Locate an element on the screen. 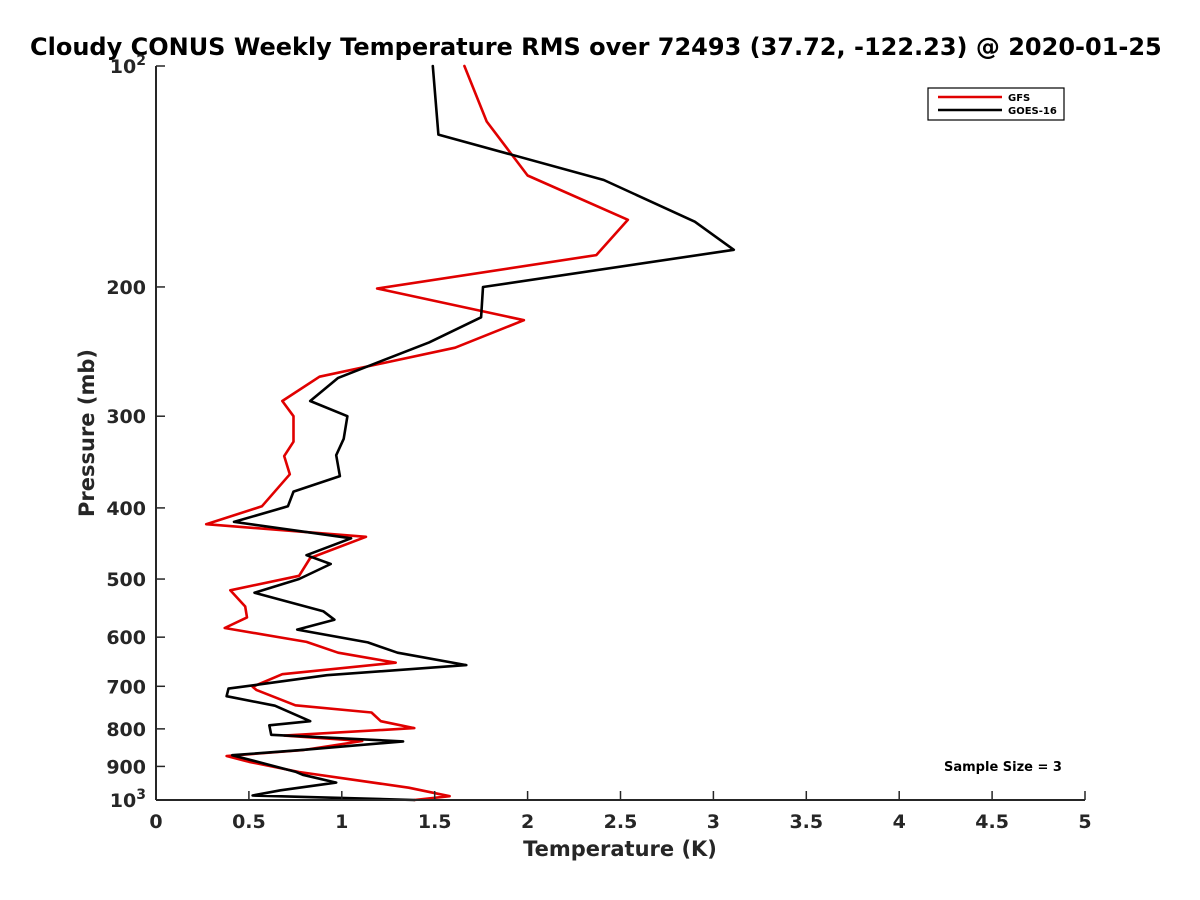 The image size is (1200, 900). x-tick-label: 5 is located at coordinates (1084, 822).